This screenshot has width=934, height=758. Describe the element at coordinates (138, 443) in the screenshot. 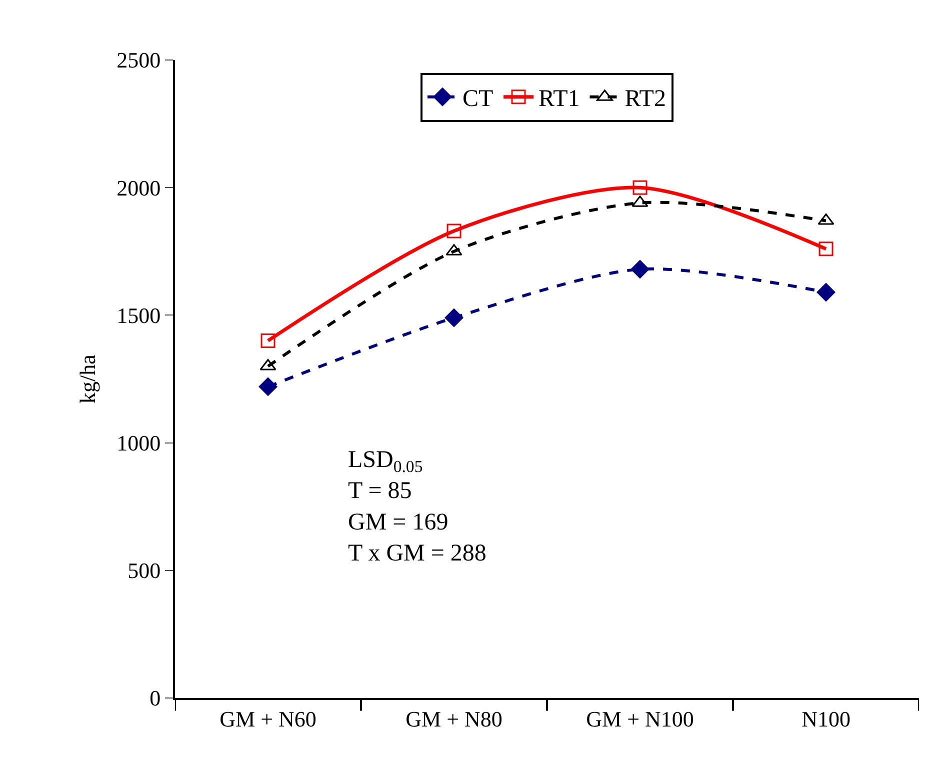

I see `y-tick-label: 1000` at that location.